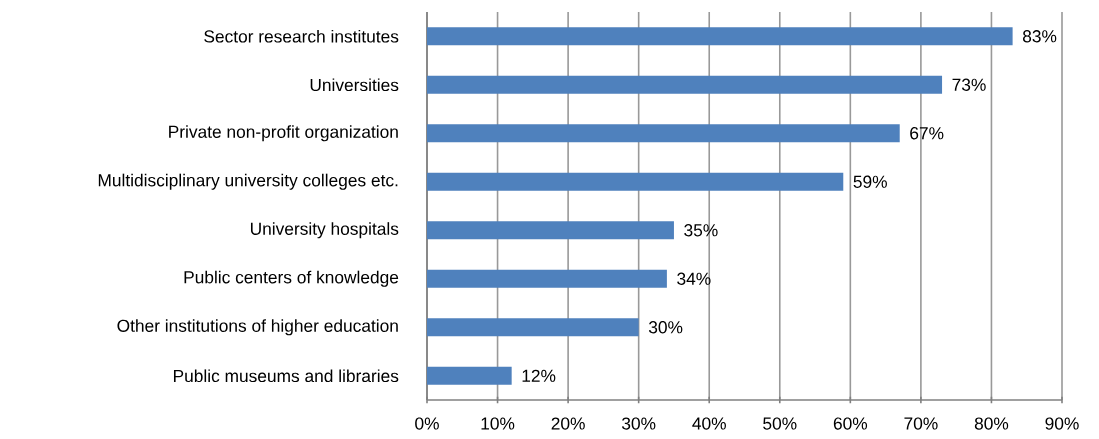  Describe the element at coordinates (301, 36) in the screenshot. I see `y-tick-label: Sector research institutes` at that location.